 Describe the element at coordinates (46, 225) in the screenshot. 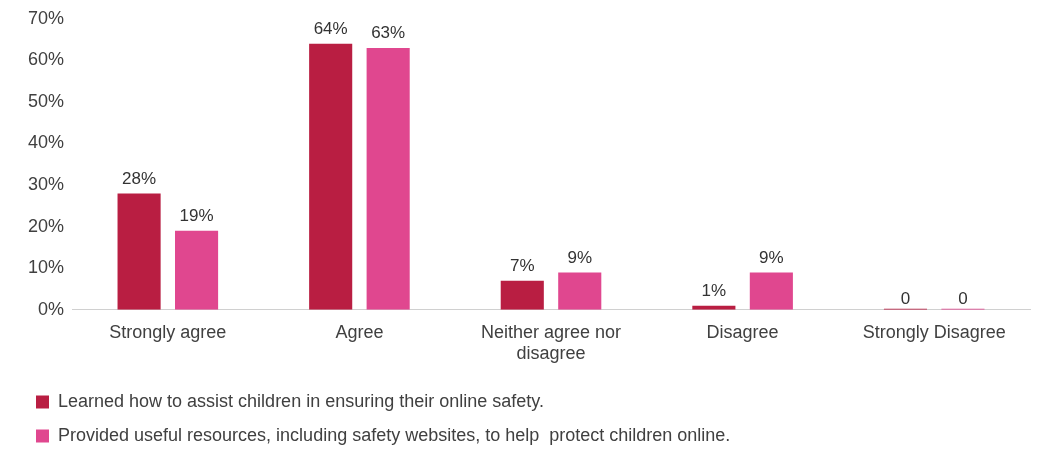

I see `y-tick-label: 20%` at that location.